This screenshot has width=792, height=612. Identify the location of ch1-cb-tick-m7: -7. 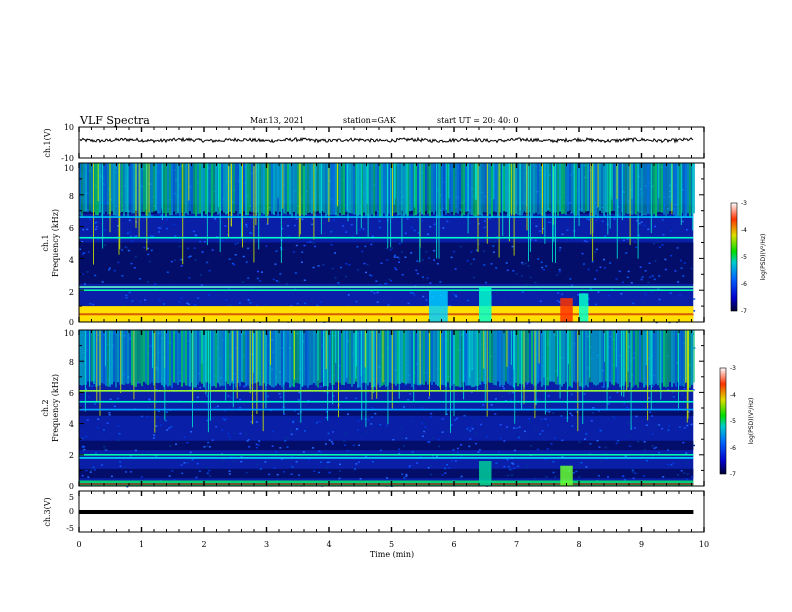
(744, 311).